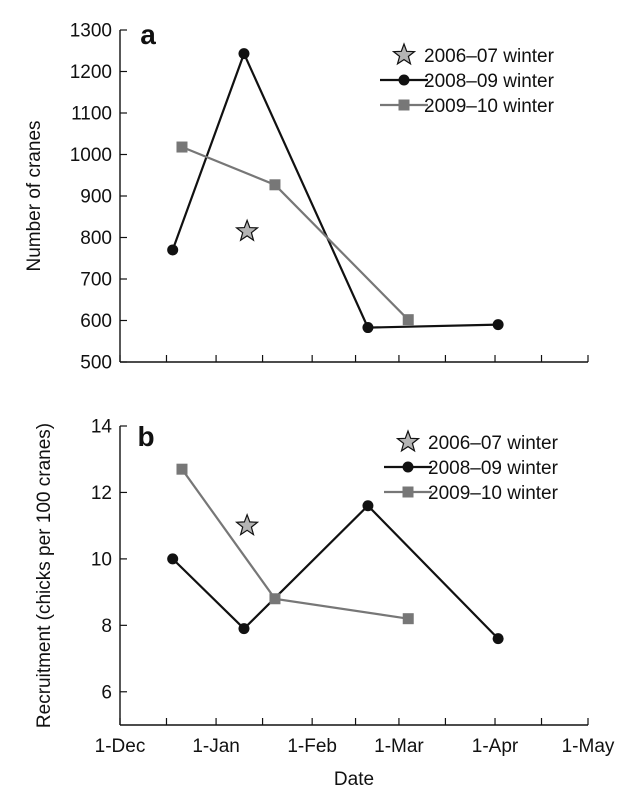 The width and height of the screenshot is (628, 795). What do you see at coordinates (120, 746) in the screenshot?
I see `x-tick-label: 1-Dec` at bounding box center [120, 746].